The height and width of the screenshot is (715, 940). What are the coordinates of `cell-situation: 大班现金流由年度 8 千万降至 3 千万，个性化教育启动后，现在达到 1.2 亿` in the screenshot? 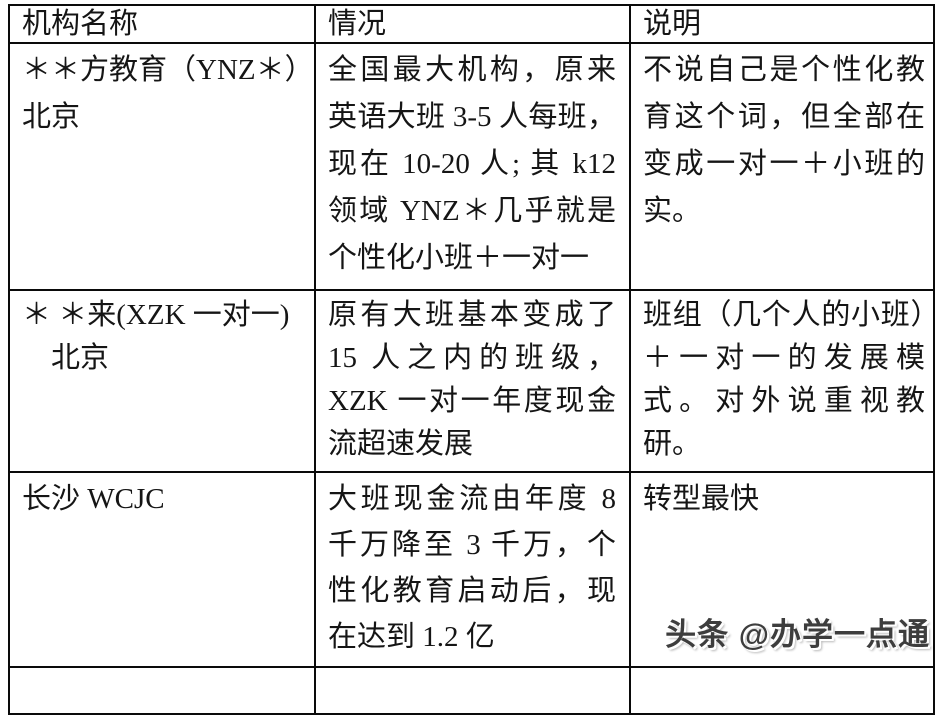 It's located at (472, 569).